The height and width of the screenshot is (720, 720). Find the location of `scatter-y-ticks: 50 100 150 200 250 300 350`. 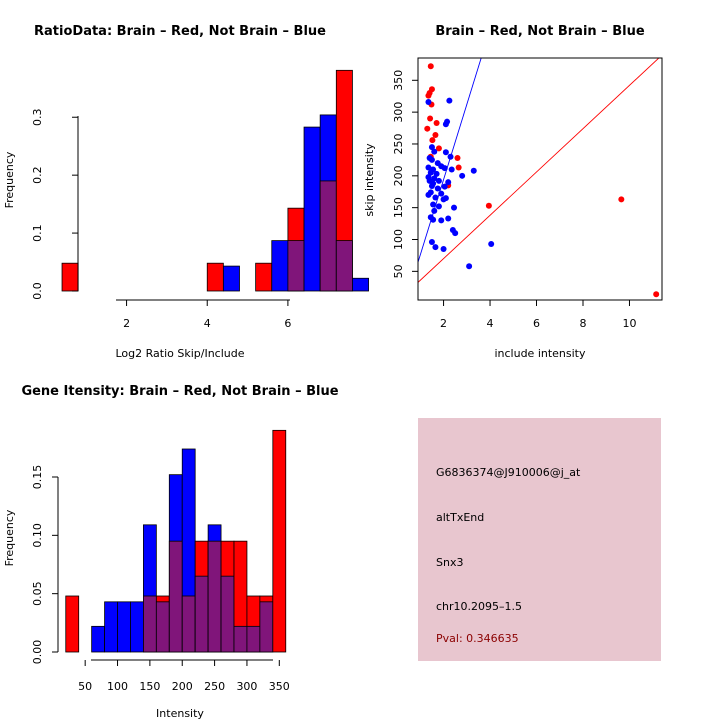

scatter-y-ticks: 50 100 150 200 250 300 350 is located at coordinates (405, 174).